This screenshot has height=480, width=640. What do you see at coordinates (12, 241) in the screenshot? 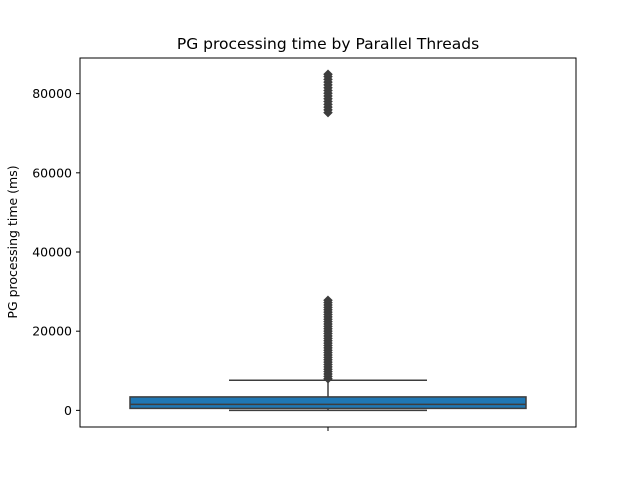
I see `y-axis-label: PG processing time (ms)` at bounding box center [12, 241].